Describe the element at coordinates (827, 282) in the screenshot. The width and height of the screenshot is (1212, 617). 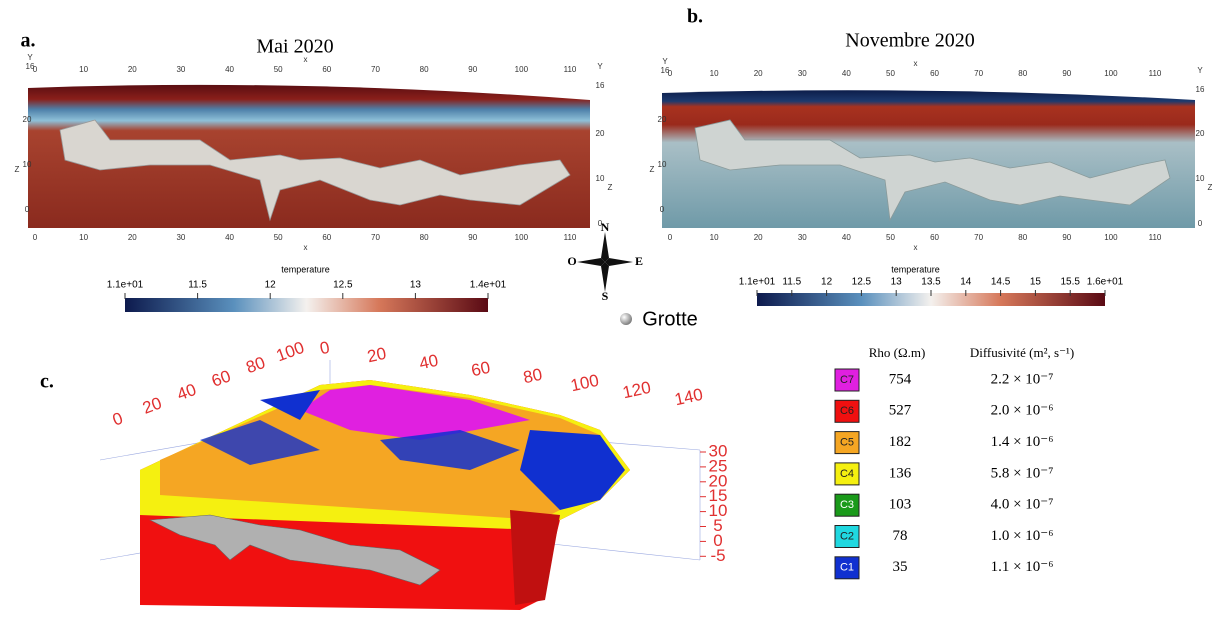
I see `colorbar-tick-label: 12` at that location.